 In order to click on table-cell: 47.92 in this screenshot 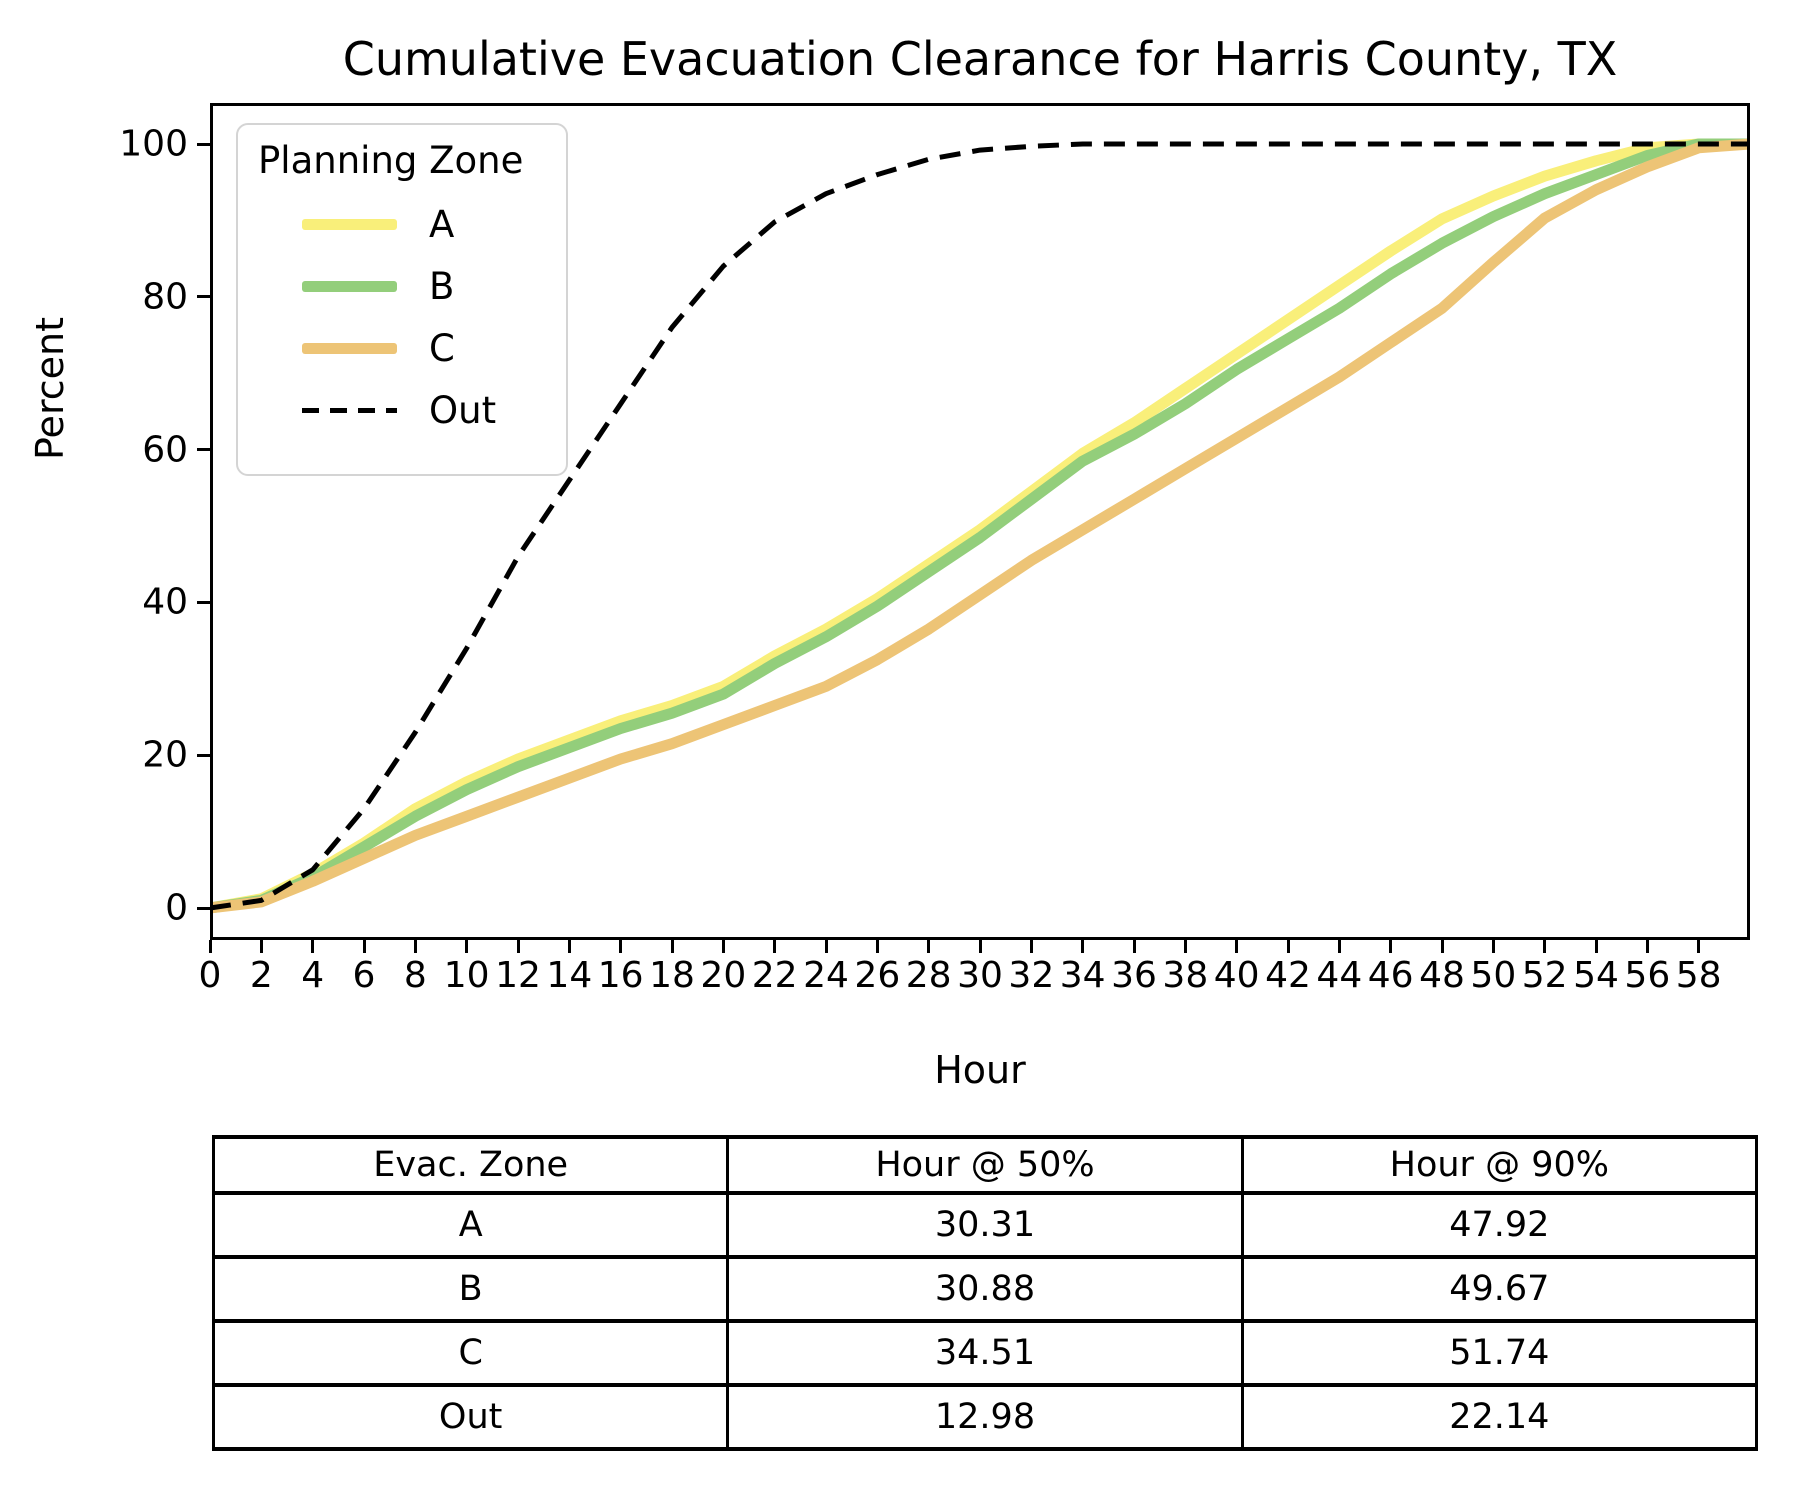, I will do `click(1499, 1225)`.